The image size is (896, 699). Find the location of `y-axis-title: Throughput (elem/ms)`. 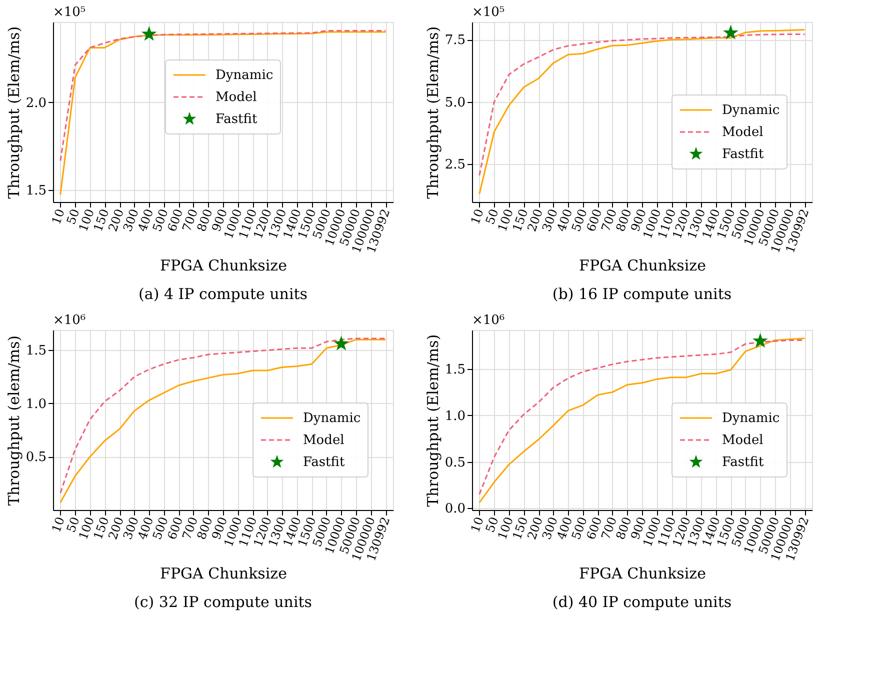

y-axis-title: Throughput (elem/ms) is located at coordinates (13, 420).